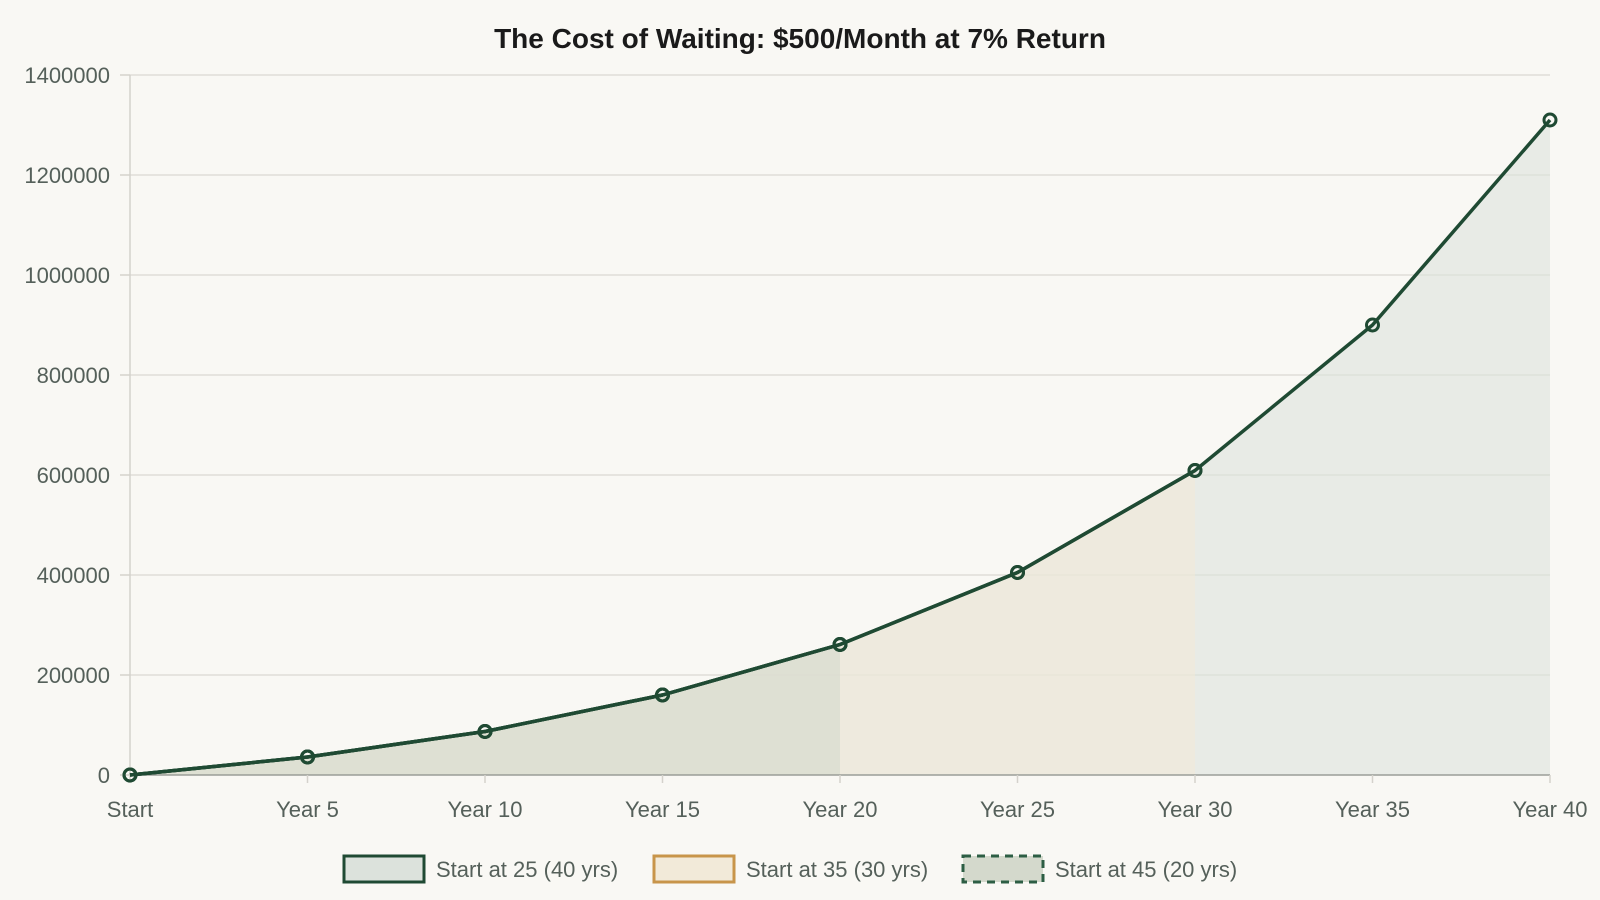 This screenshot has height=900, width=1600. What do you see at coordinates (1372, 809) in the screenshot?
I see `x-tick-label: Year 35` at bounding box center [1372, 809].